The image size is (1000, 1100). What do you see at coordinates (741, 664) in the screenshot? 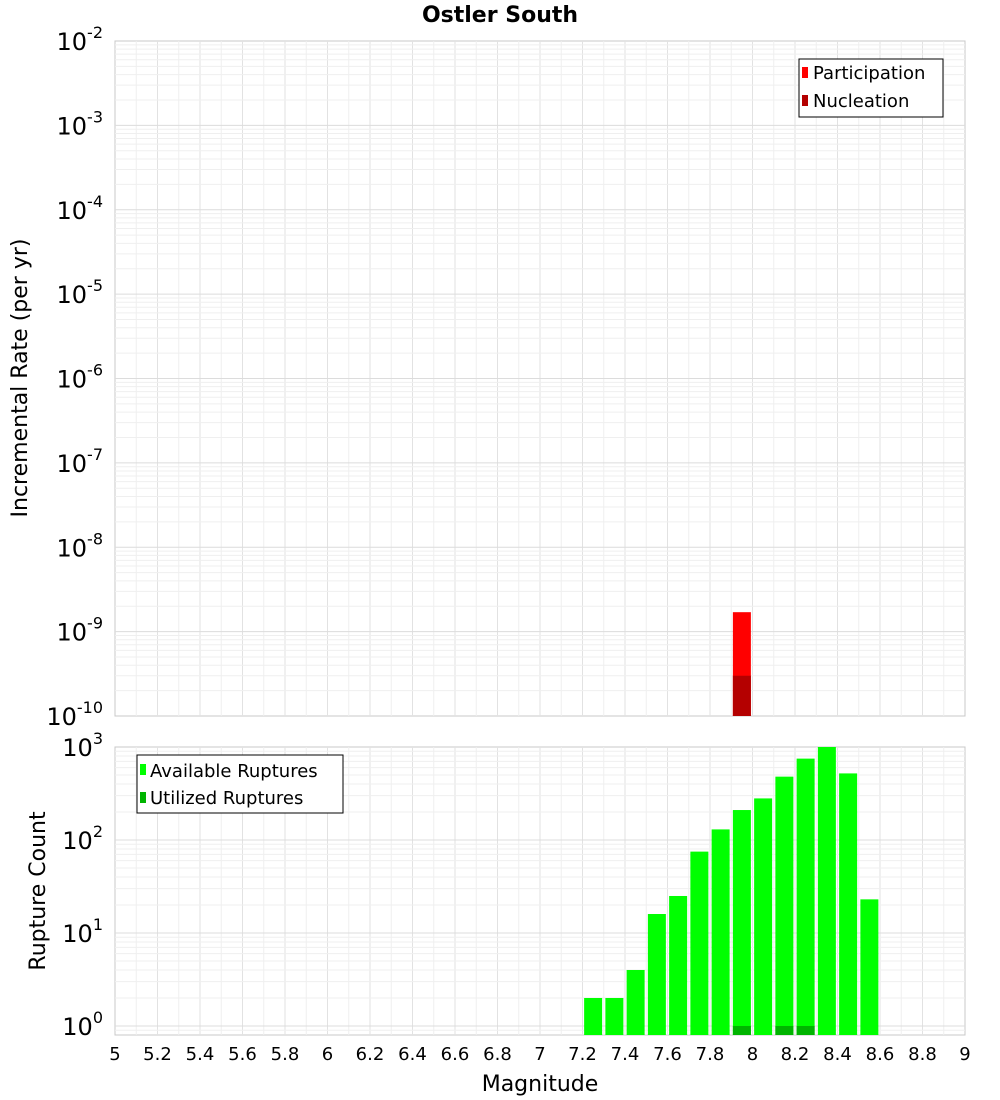
I see `top-bars` at bounding box center [741, 664].